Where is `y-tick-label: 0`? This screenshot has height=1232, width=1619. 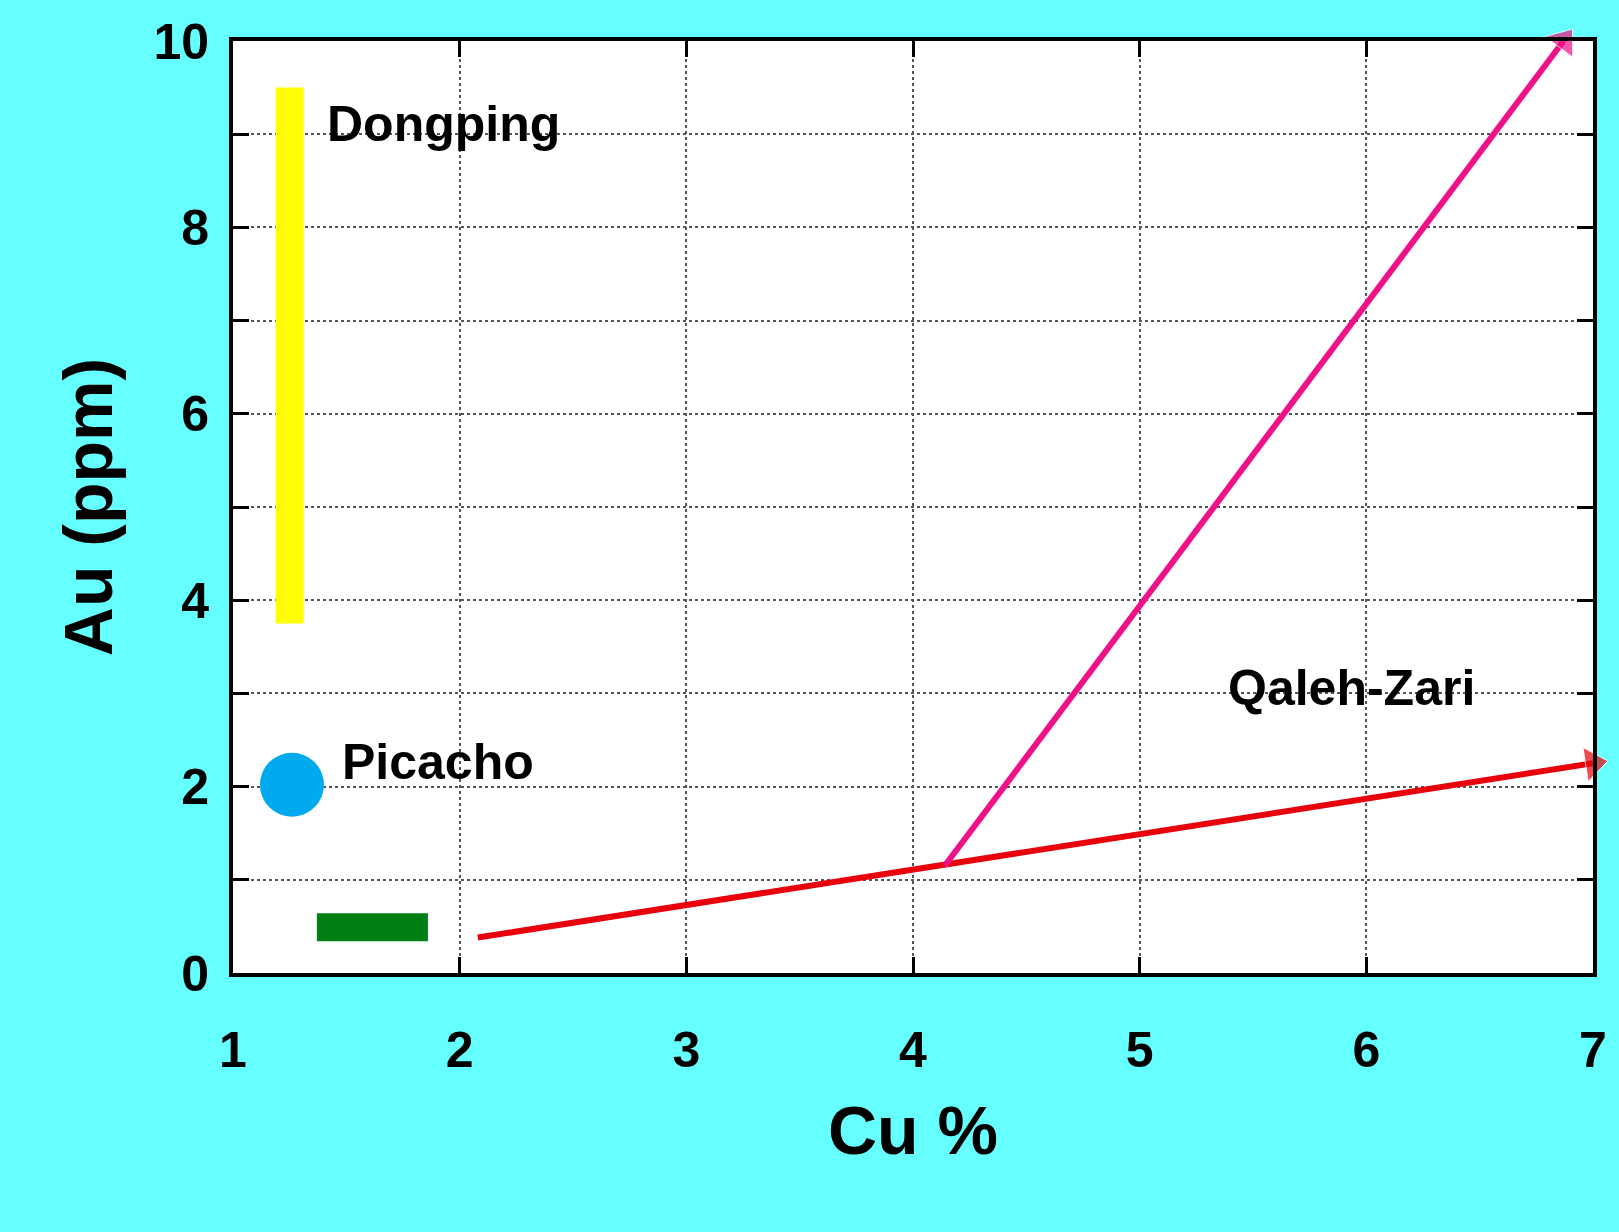
y-tick-label: 0 is located at coordinates (195, 973).